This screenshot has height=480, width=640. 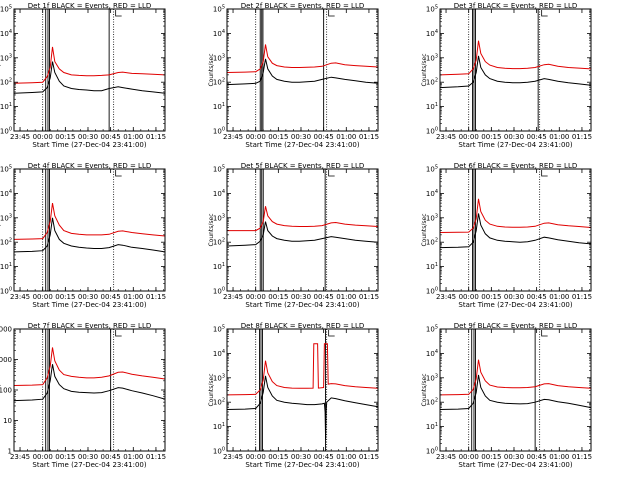 What do you see at coordinates (302, 6) in the screenshot?
I see `panel-title: Det 2f BLACK = Events, RED = LLD` at bounding box center [302, 6].